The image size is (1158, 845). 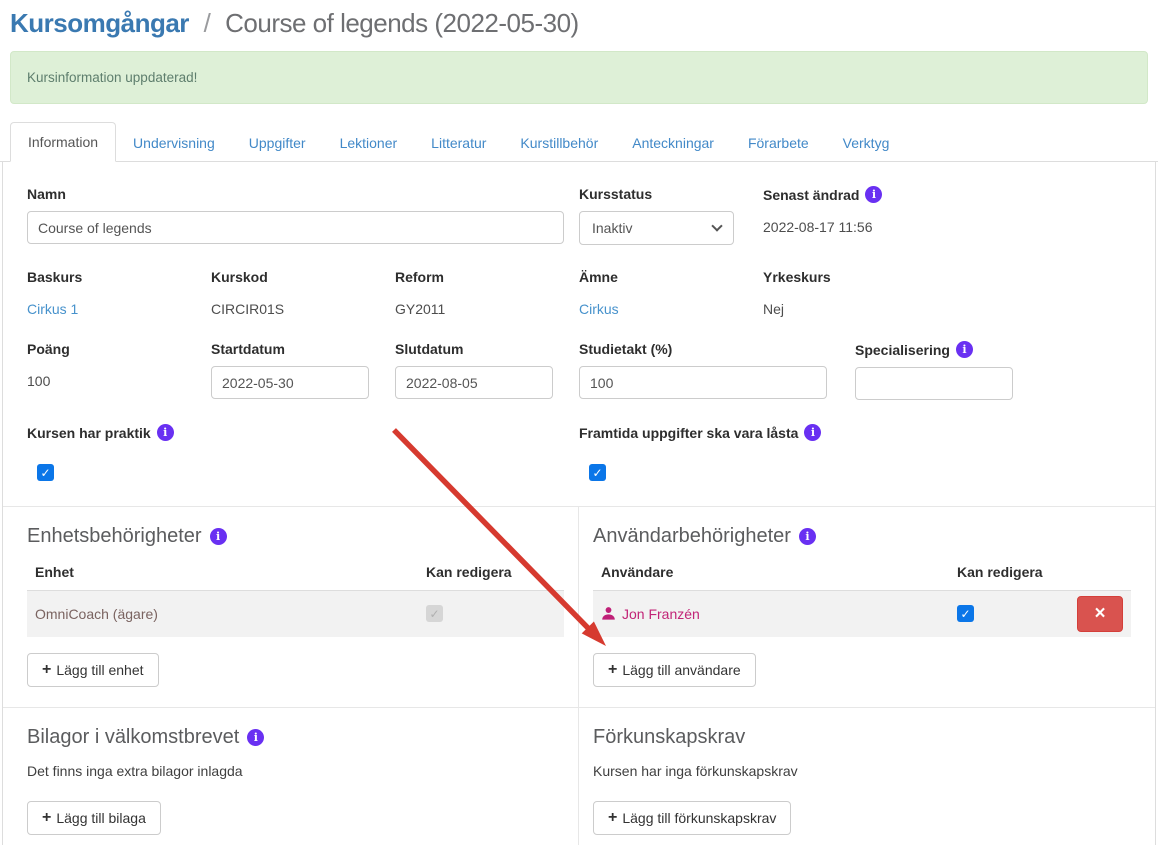 I want to click on reform-label: Reform, so click(x=420, y=277).